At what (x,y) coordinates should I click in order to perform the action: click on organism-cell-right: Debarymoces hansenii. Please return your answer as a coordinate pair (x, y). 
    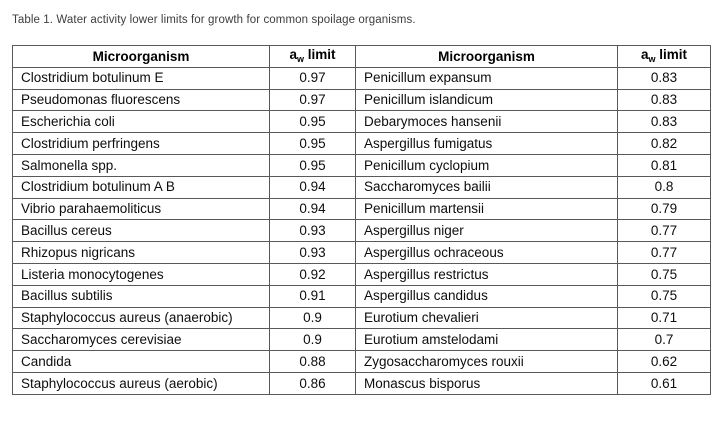
    Looking at the image, I should click on (486, 122).